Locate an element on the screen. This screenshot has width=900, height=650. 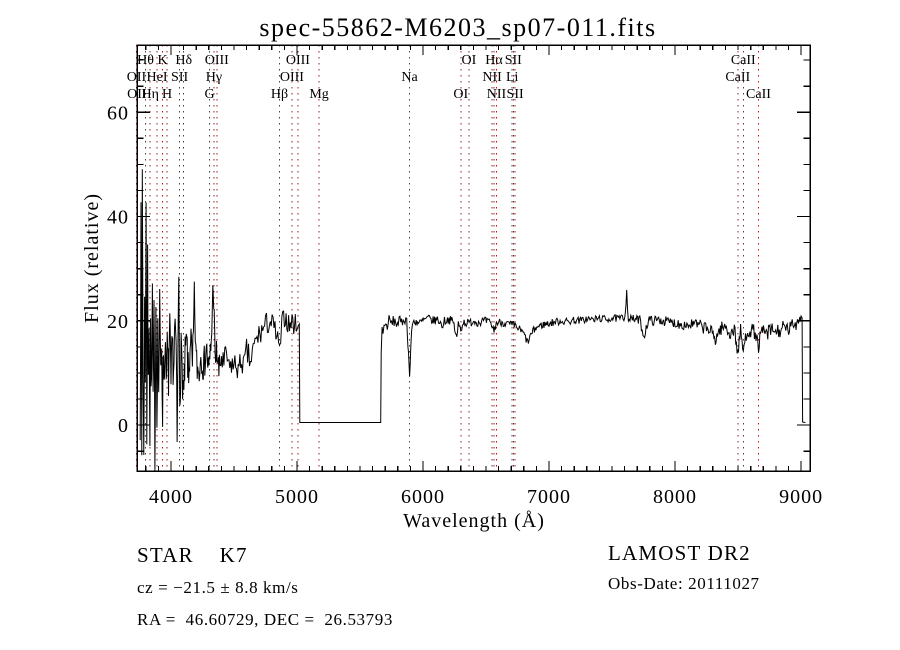
y-tick-label: 40 is located at coordinates (118, 218).